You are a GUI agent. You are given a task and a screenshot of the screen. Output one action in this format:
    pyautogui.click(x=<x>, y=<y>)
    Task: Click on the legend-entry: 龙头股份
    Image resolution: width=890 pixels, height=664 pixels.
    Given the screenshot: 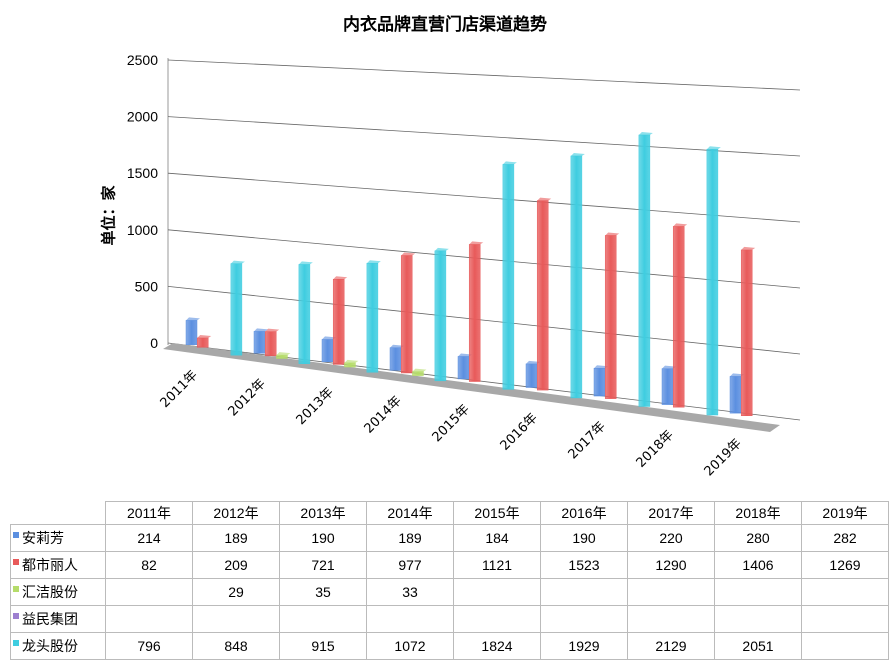 What is the action you would take?
    pyautogui.click(x=58, y=646)
    